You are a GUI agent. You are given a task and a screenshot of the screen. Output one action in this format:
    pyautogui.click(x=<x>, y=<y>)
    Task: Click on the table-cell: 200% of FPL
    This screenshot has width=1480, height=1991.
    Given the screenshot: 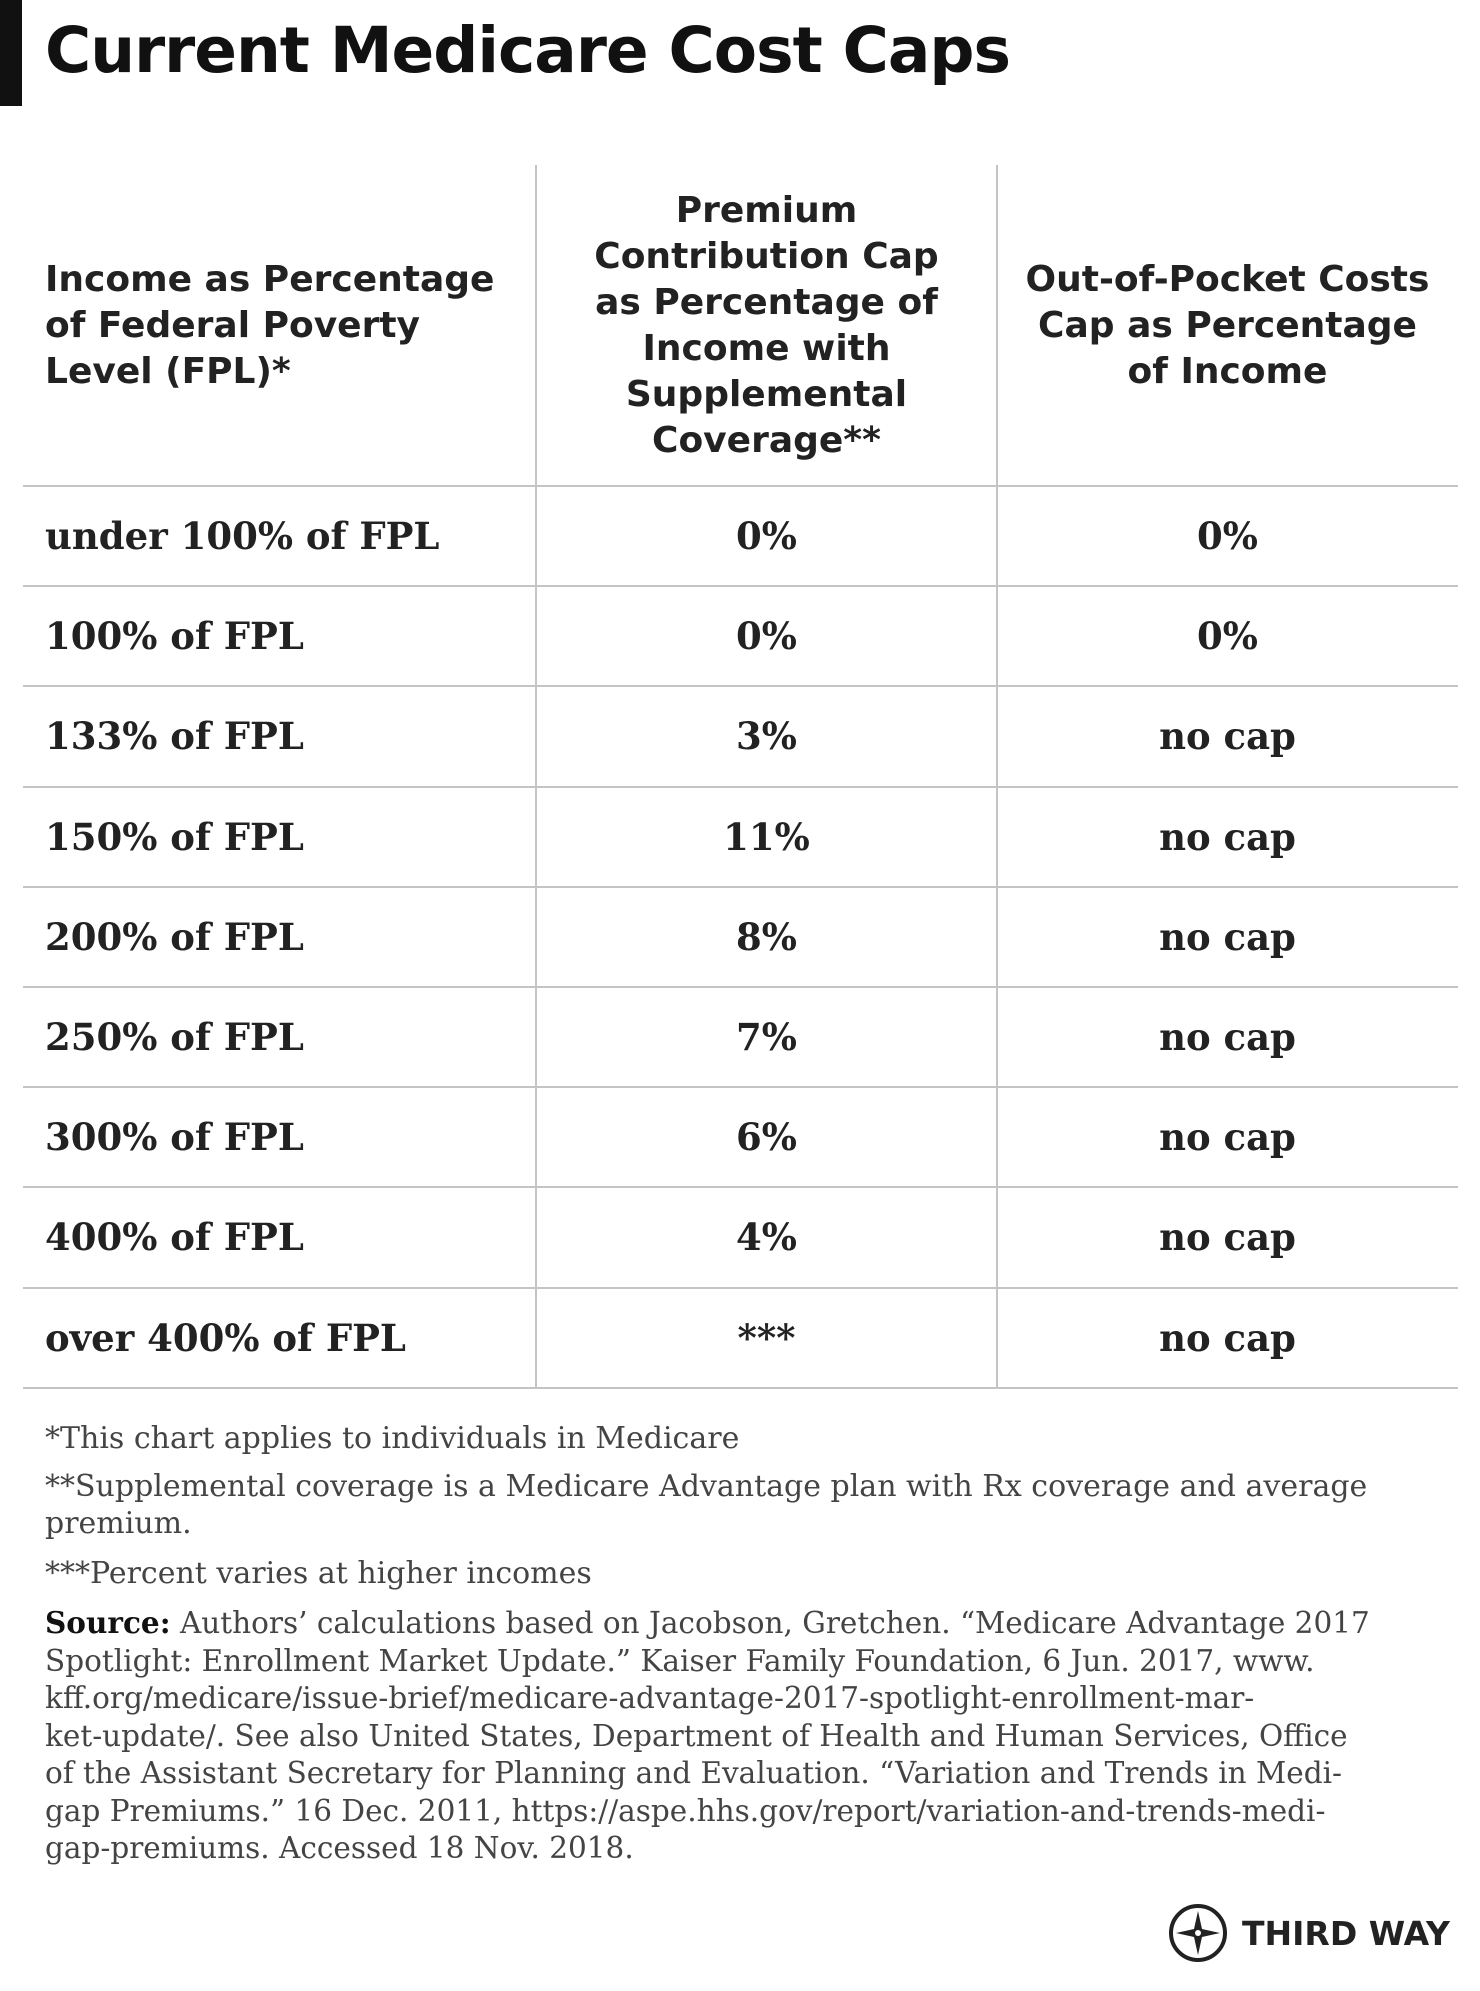 What is the action you would take?
    pyautogui.click(x=279, y=937)
    